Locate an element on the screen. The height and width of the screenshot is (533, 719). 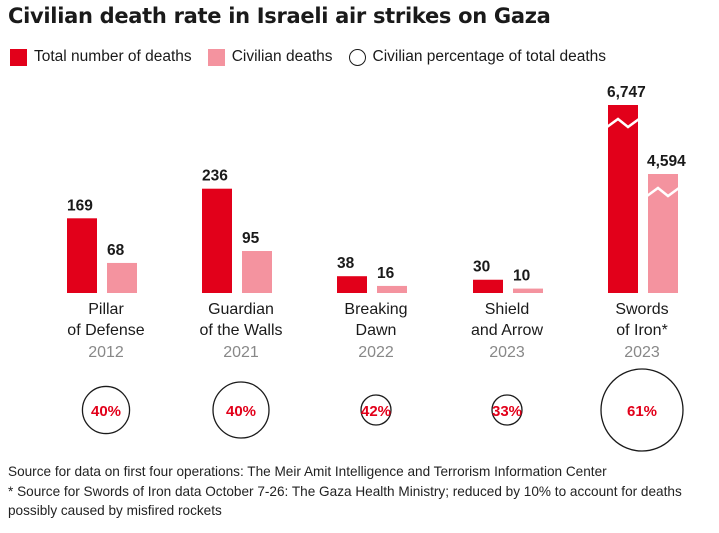
value-label-total: 169 is located at coordinates (80, 205).